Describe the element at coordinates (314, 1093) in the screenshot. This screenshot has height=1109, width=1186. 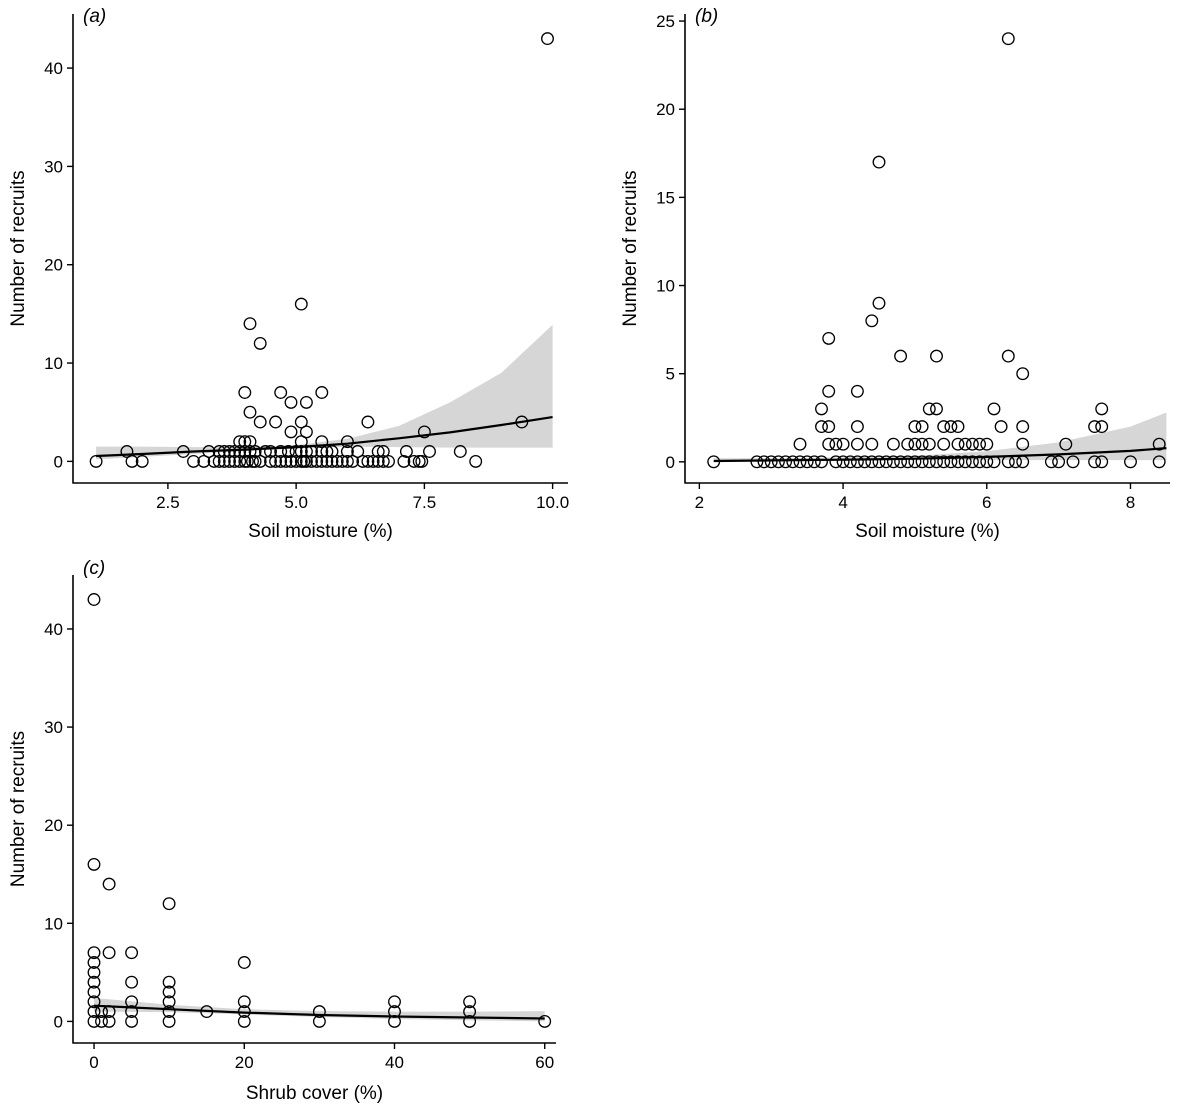
I see `x-axis-title: Shrub cover (%)` at that location.